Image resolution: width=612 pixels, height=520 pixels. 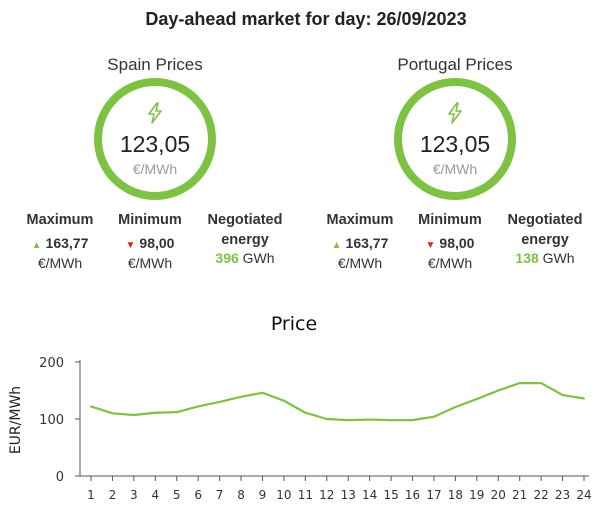 What do you see at coordinates (155, 64) in the screenshot?
I see `panel-heading: Spain Prices` at bounding box center [155, 64].